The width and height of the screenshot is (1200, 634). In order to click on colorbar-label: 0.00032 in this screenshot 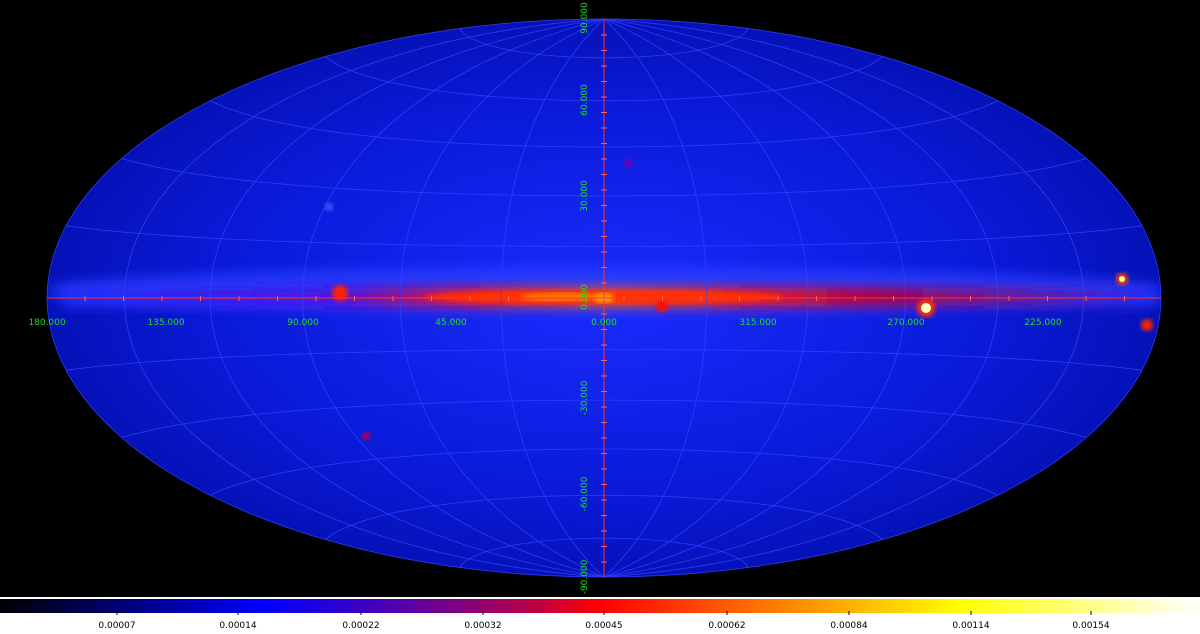, I will do `click(482, 626)`.